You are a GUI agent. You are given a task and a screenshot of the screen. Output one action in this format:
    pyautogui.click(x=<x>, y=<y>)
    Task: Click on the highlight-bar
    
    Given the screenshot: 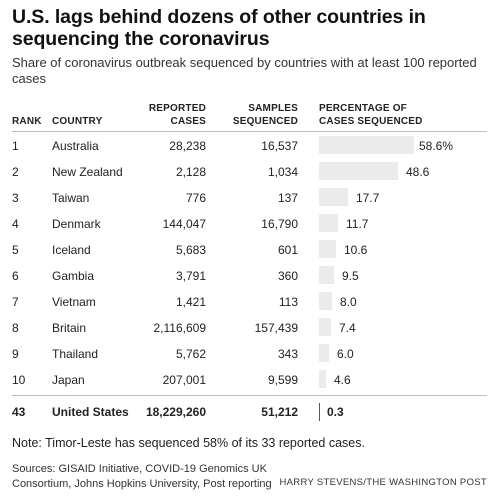 What is the action you would take?
    pyautogui.click(x=319, y=412)
    